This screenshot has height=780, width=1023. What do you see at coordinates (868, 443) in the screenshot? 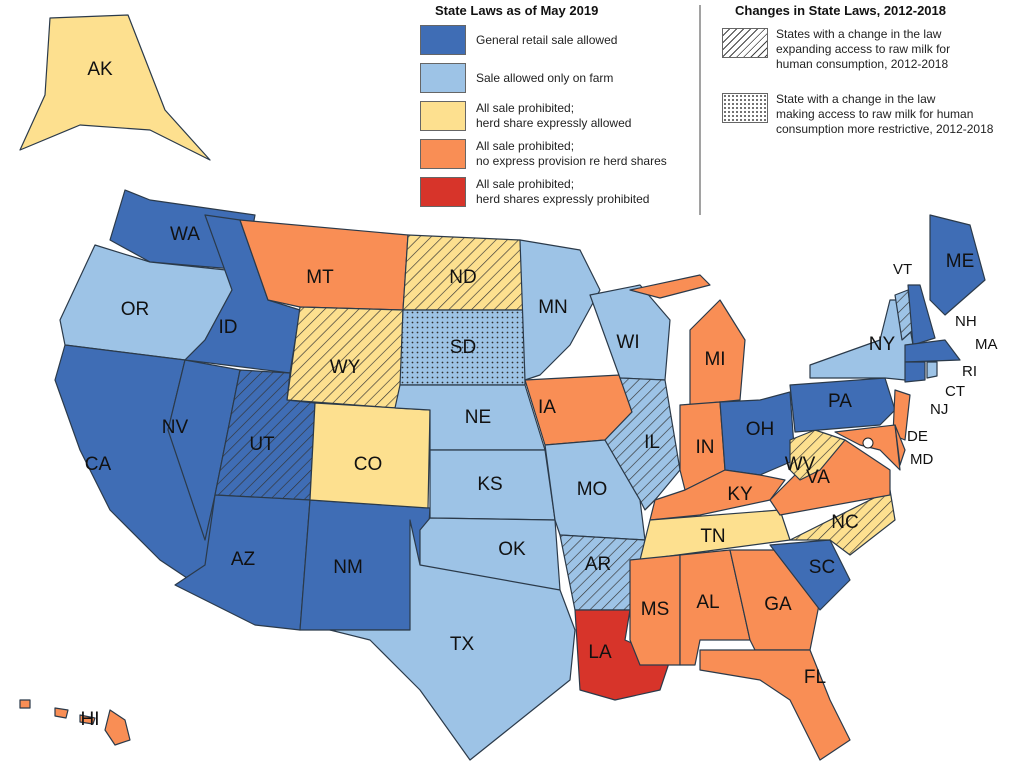
I see `dc-marker` at bounding box center [868, 443].